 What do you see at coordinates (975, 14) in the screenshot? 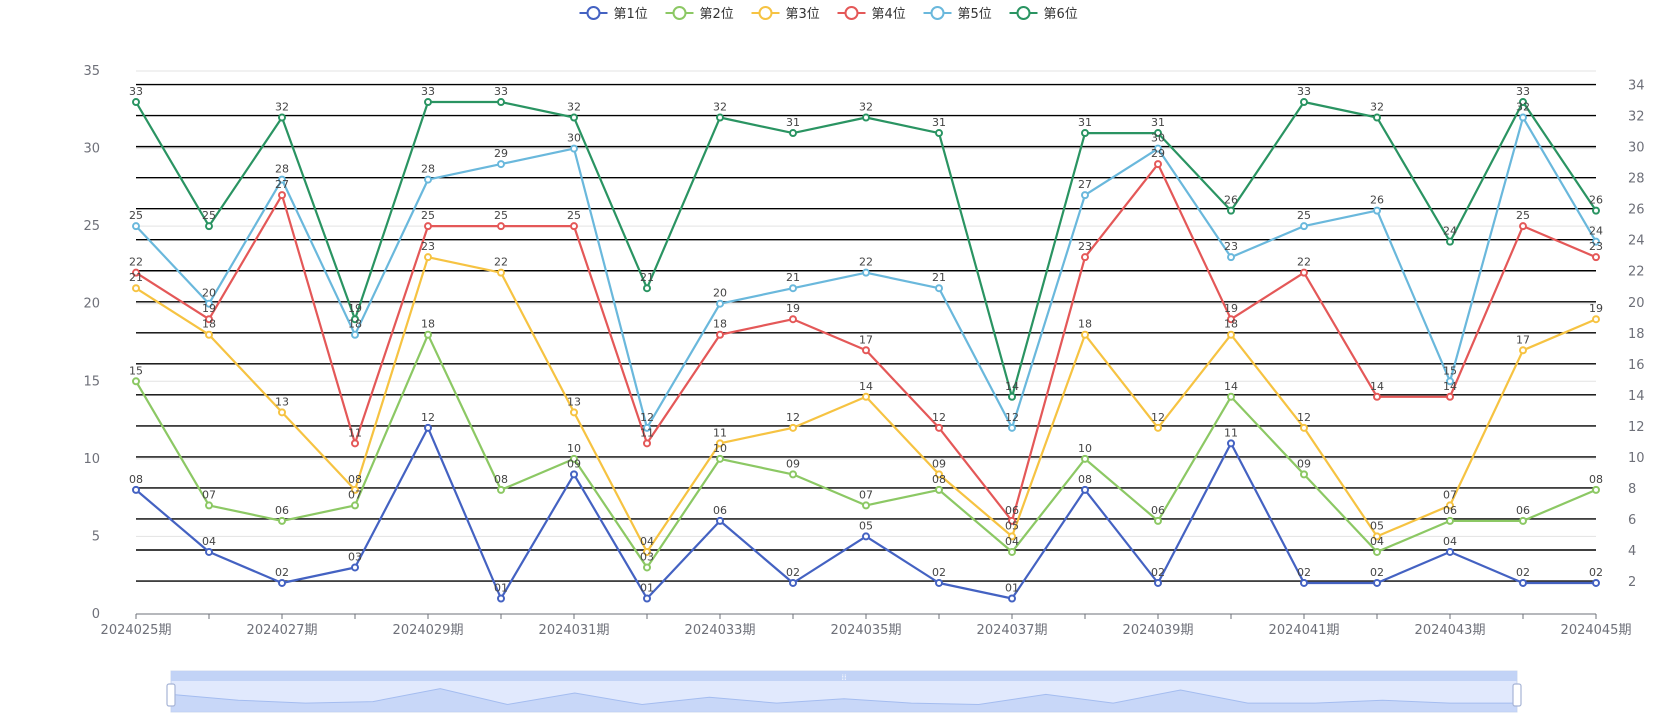
I see `legend-label-5: 第5位` at bounding box center [975, 14].